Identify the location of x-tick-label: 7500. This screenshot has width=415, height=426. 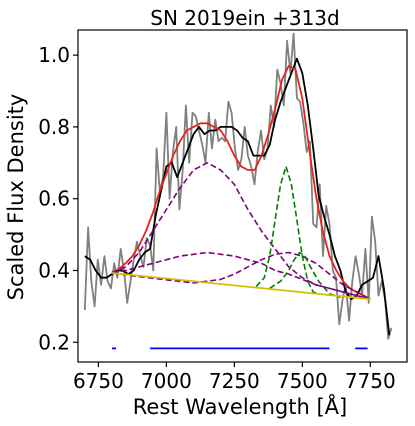
(302, 381).